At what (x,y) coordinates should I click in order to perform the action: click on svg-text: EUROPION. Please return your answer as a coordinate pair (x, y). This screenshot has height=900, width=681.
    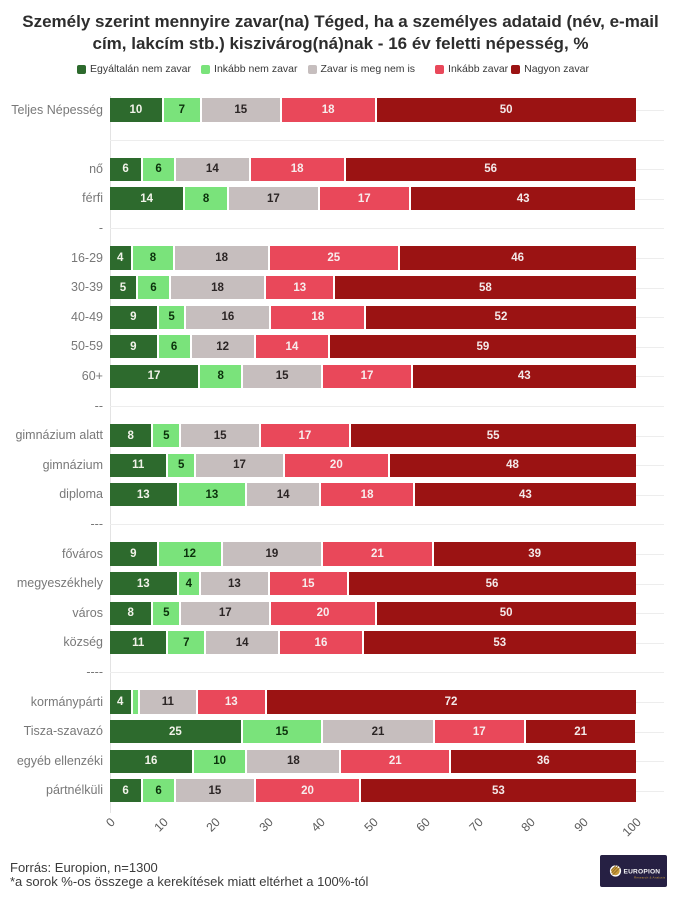
    Looking at the image, I should click on (642, 872).